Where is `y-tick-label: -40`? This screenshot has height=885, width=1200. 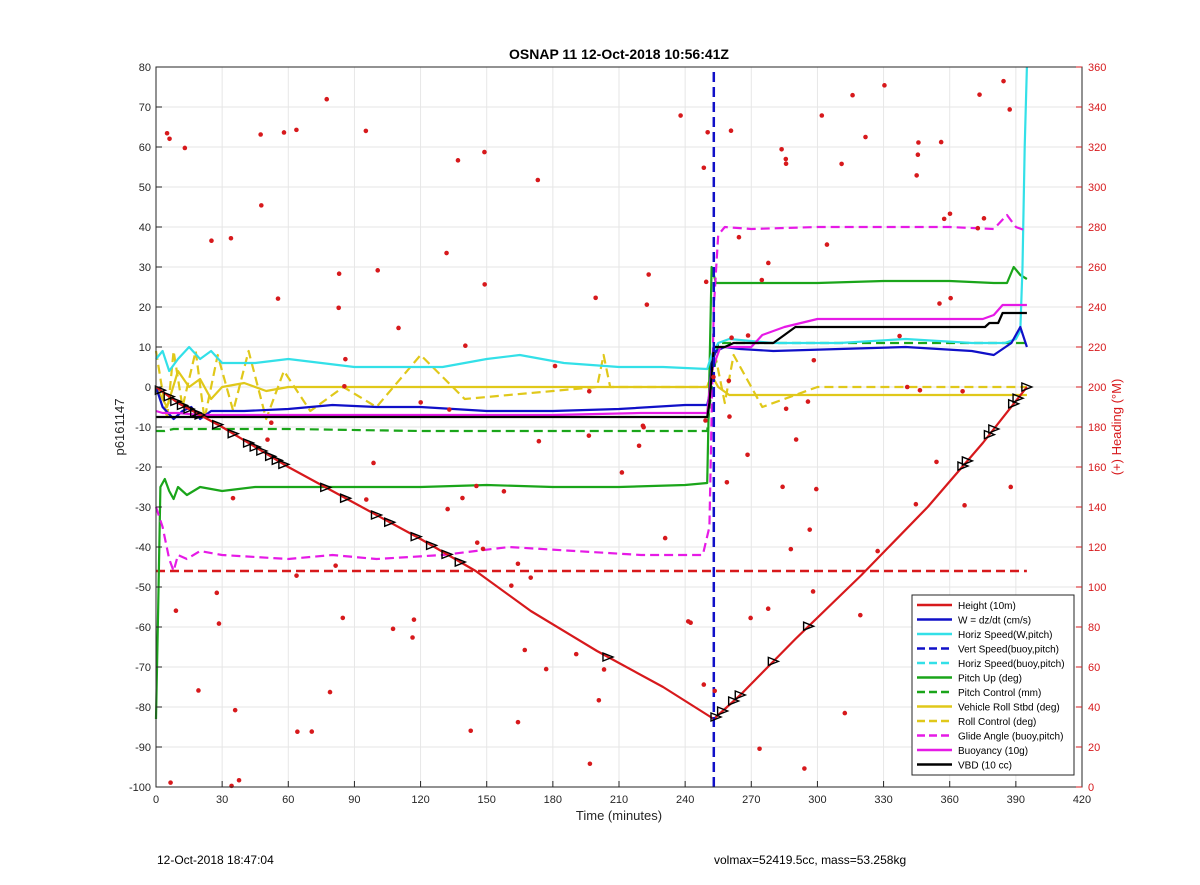
y-tick-label: -40 is located at coordinates (143, 548).